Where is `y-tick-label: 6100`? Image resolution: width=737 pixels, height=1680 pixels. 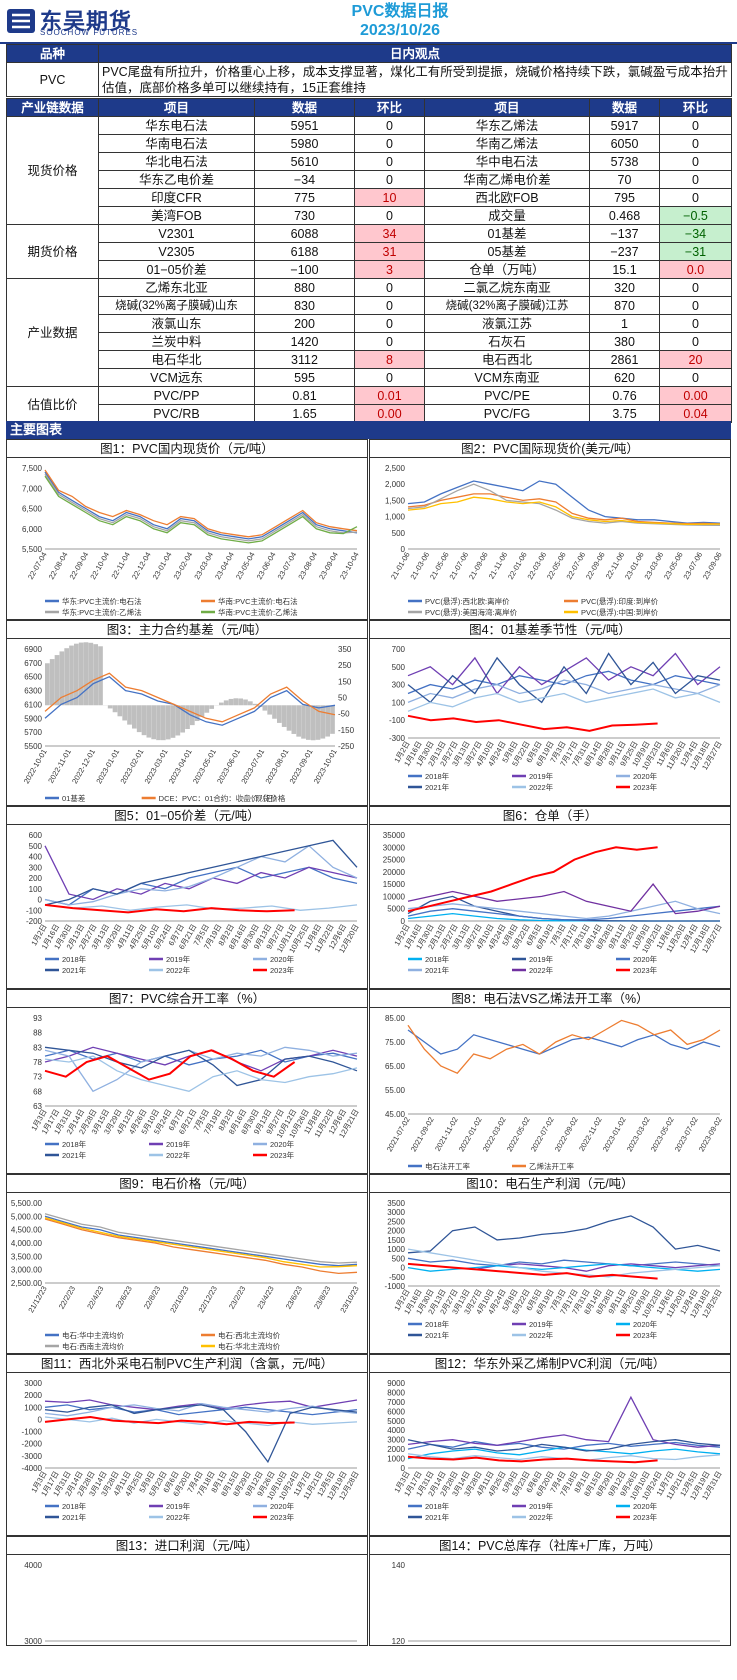
y-tick-label: 6100 is located at coordinates (33, 704).